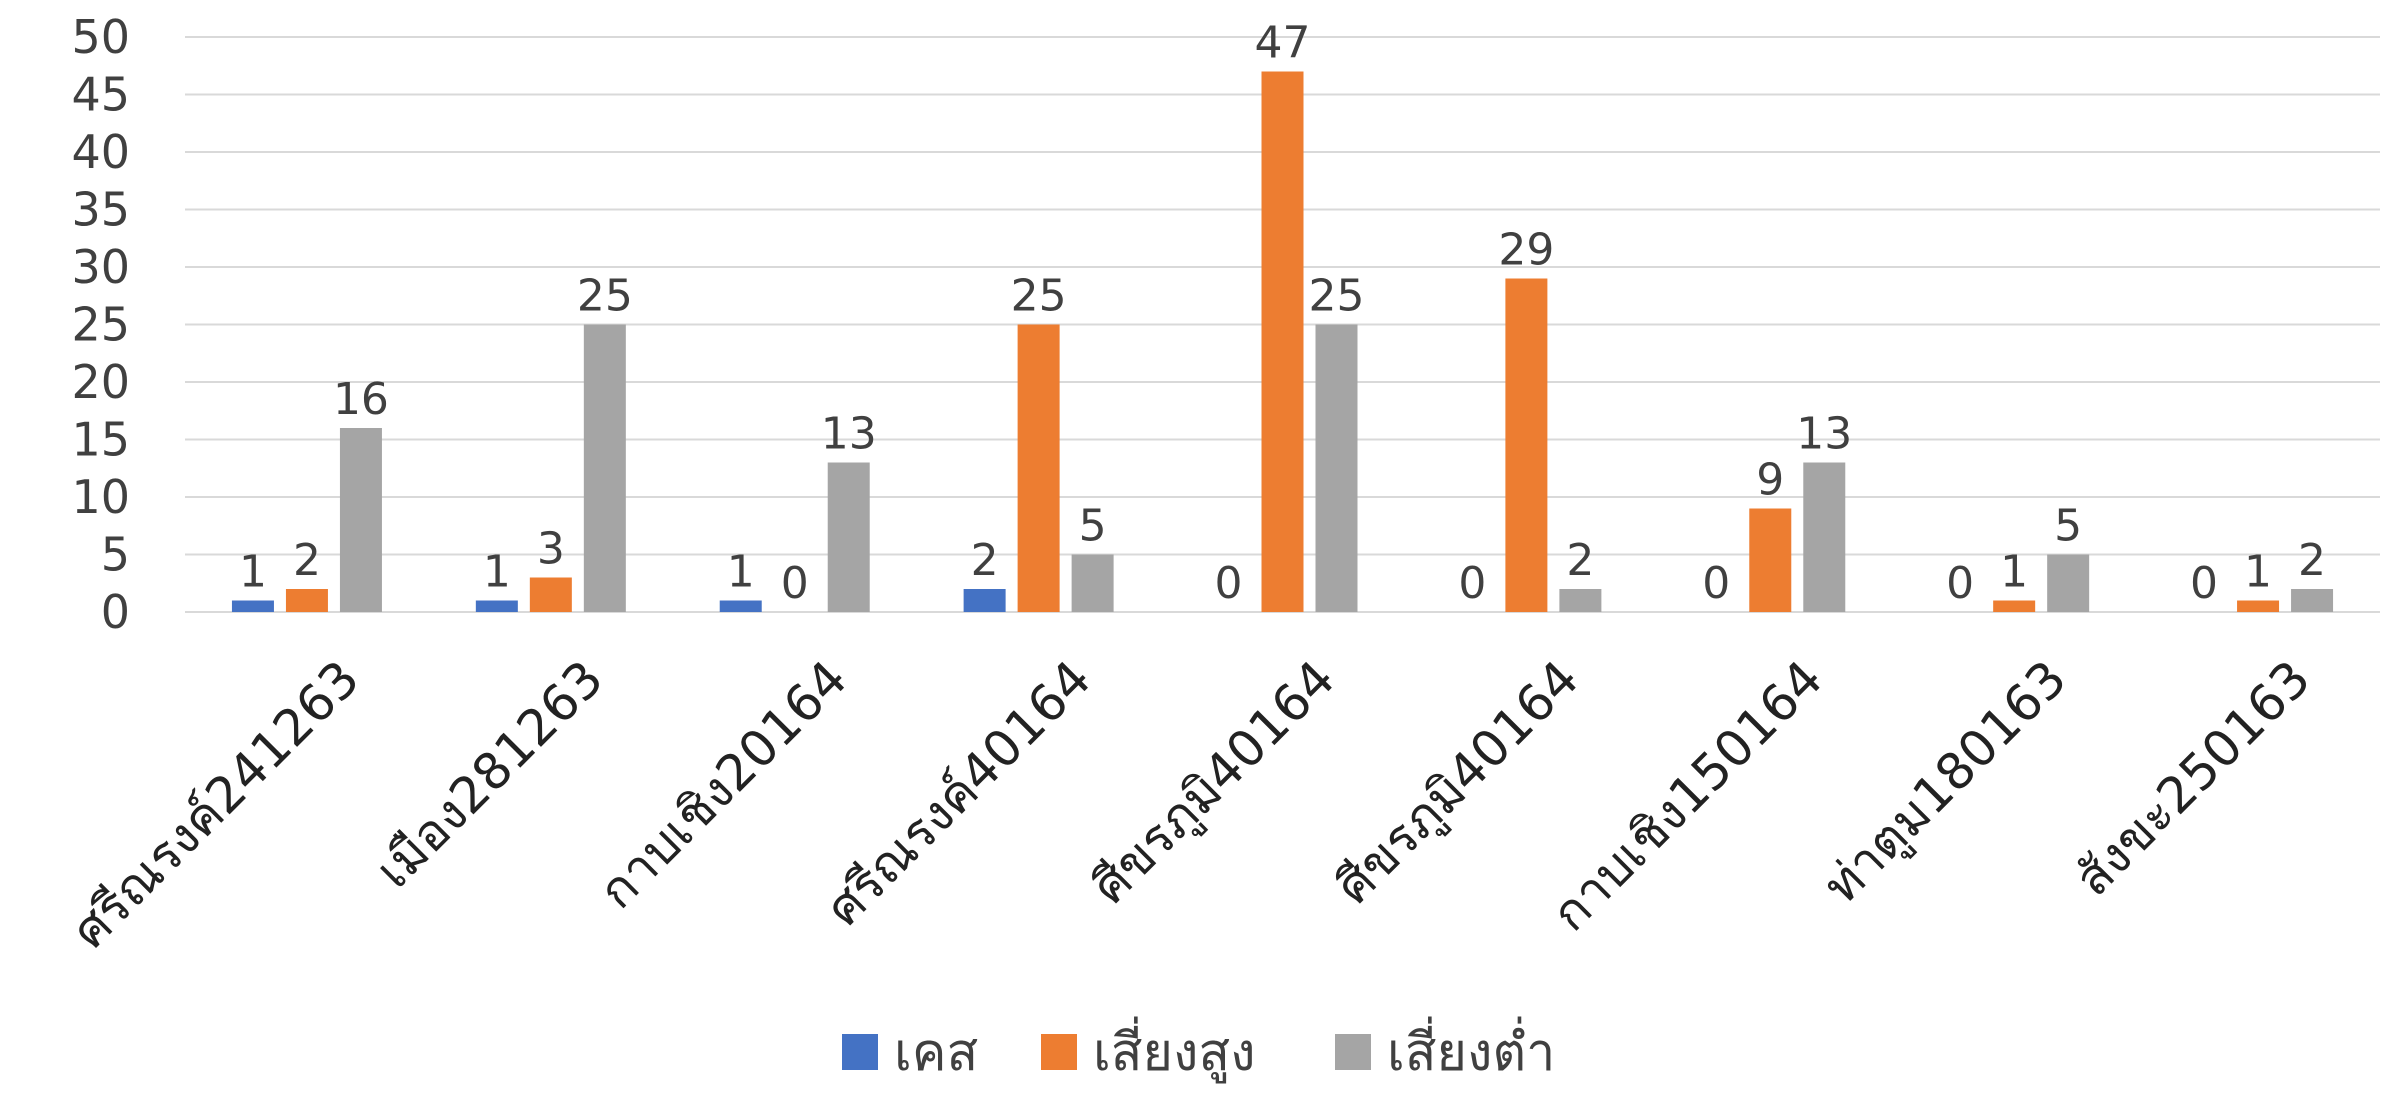 Image resolution: width=2391 pixels, height=1113 pixels. What do you see at coordinates (100, 267) in the screenshot?
I see `y-tick-label: 30` at bounding box center [100, 267].